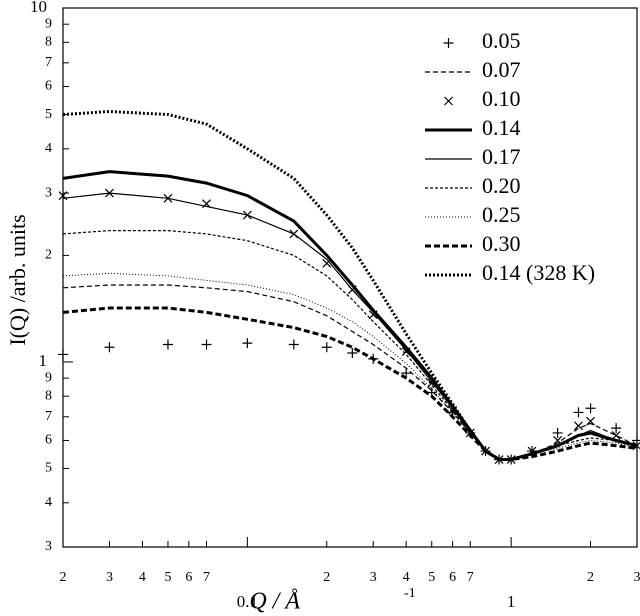 This screenshot has height=616, width=640. I want to click on legend-label: 0.14 (328 K), so click(538, 272).